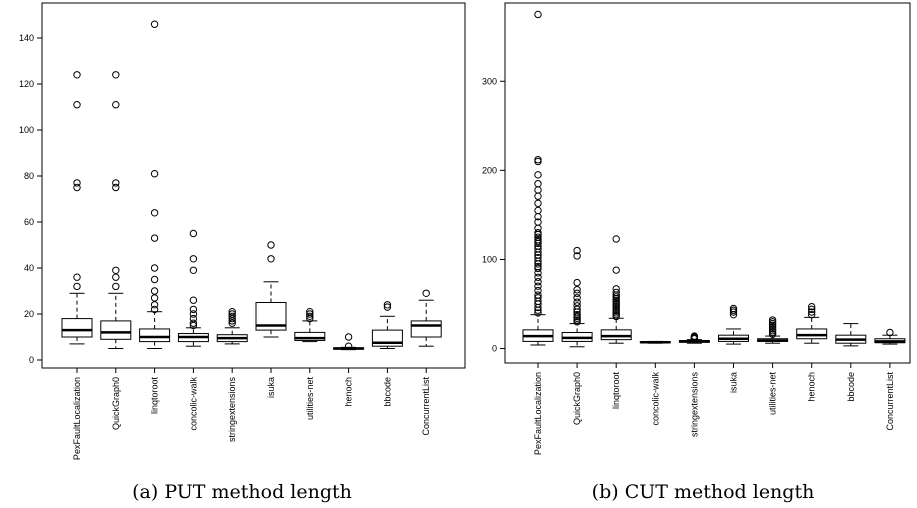  I want to click on y-tick-label: 100, so click(26, 130).